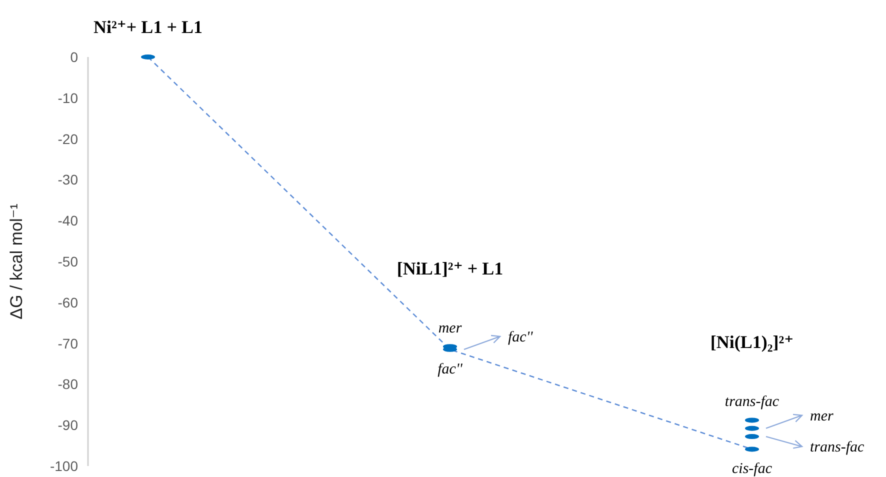 The image size is (886, 477). What do you see at coordinates (752, 469) in the screenshot?
I see `annotation: cis-fac` at bounding box center [752, 469].